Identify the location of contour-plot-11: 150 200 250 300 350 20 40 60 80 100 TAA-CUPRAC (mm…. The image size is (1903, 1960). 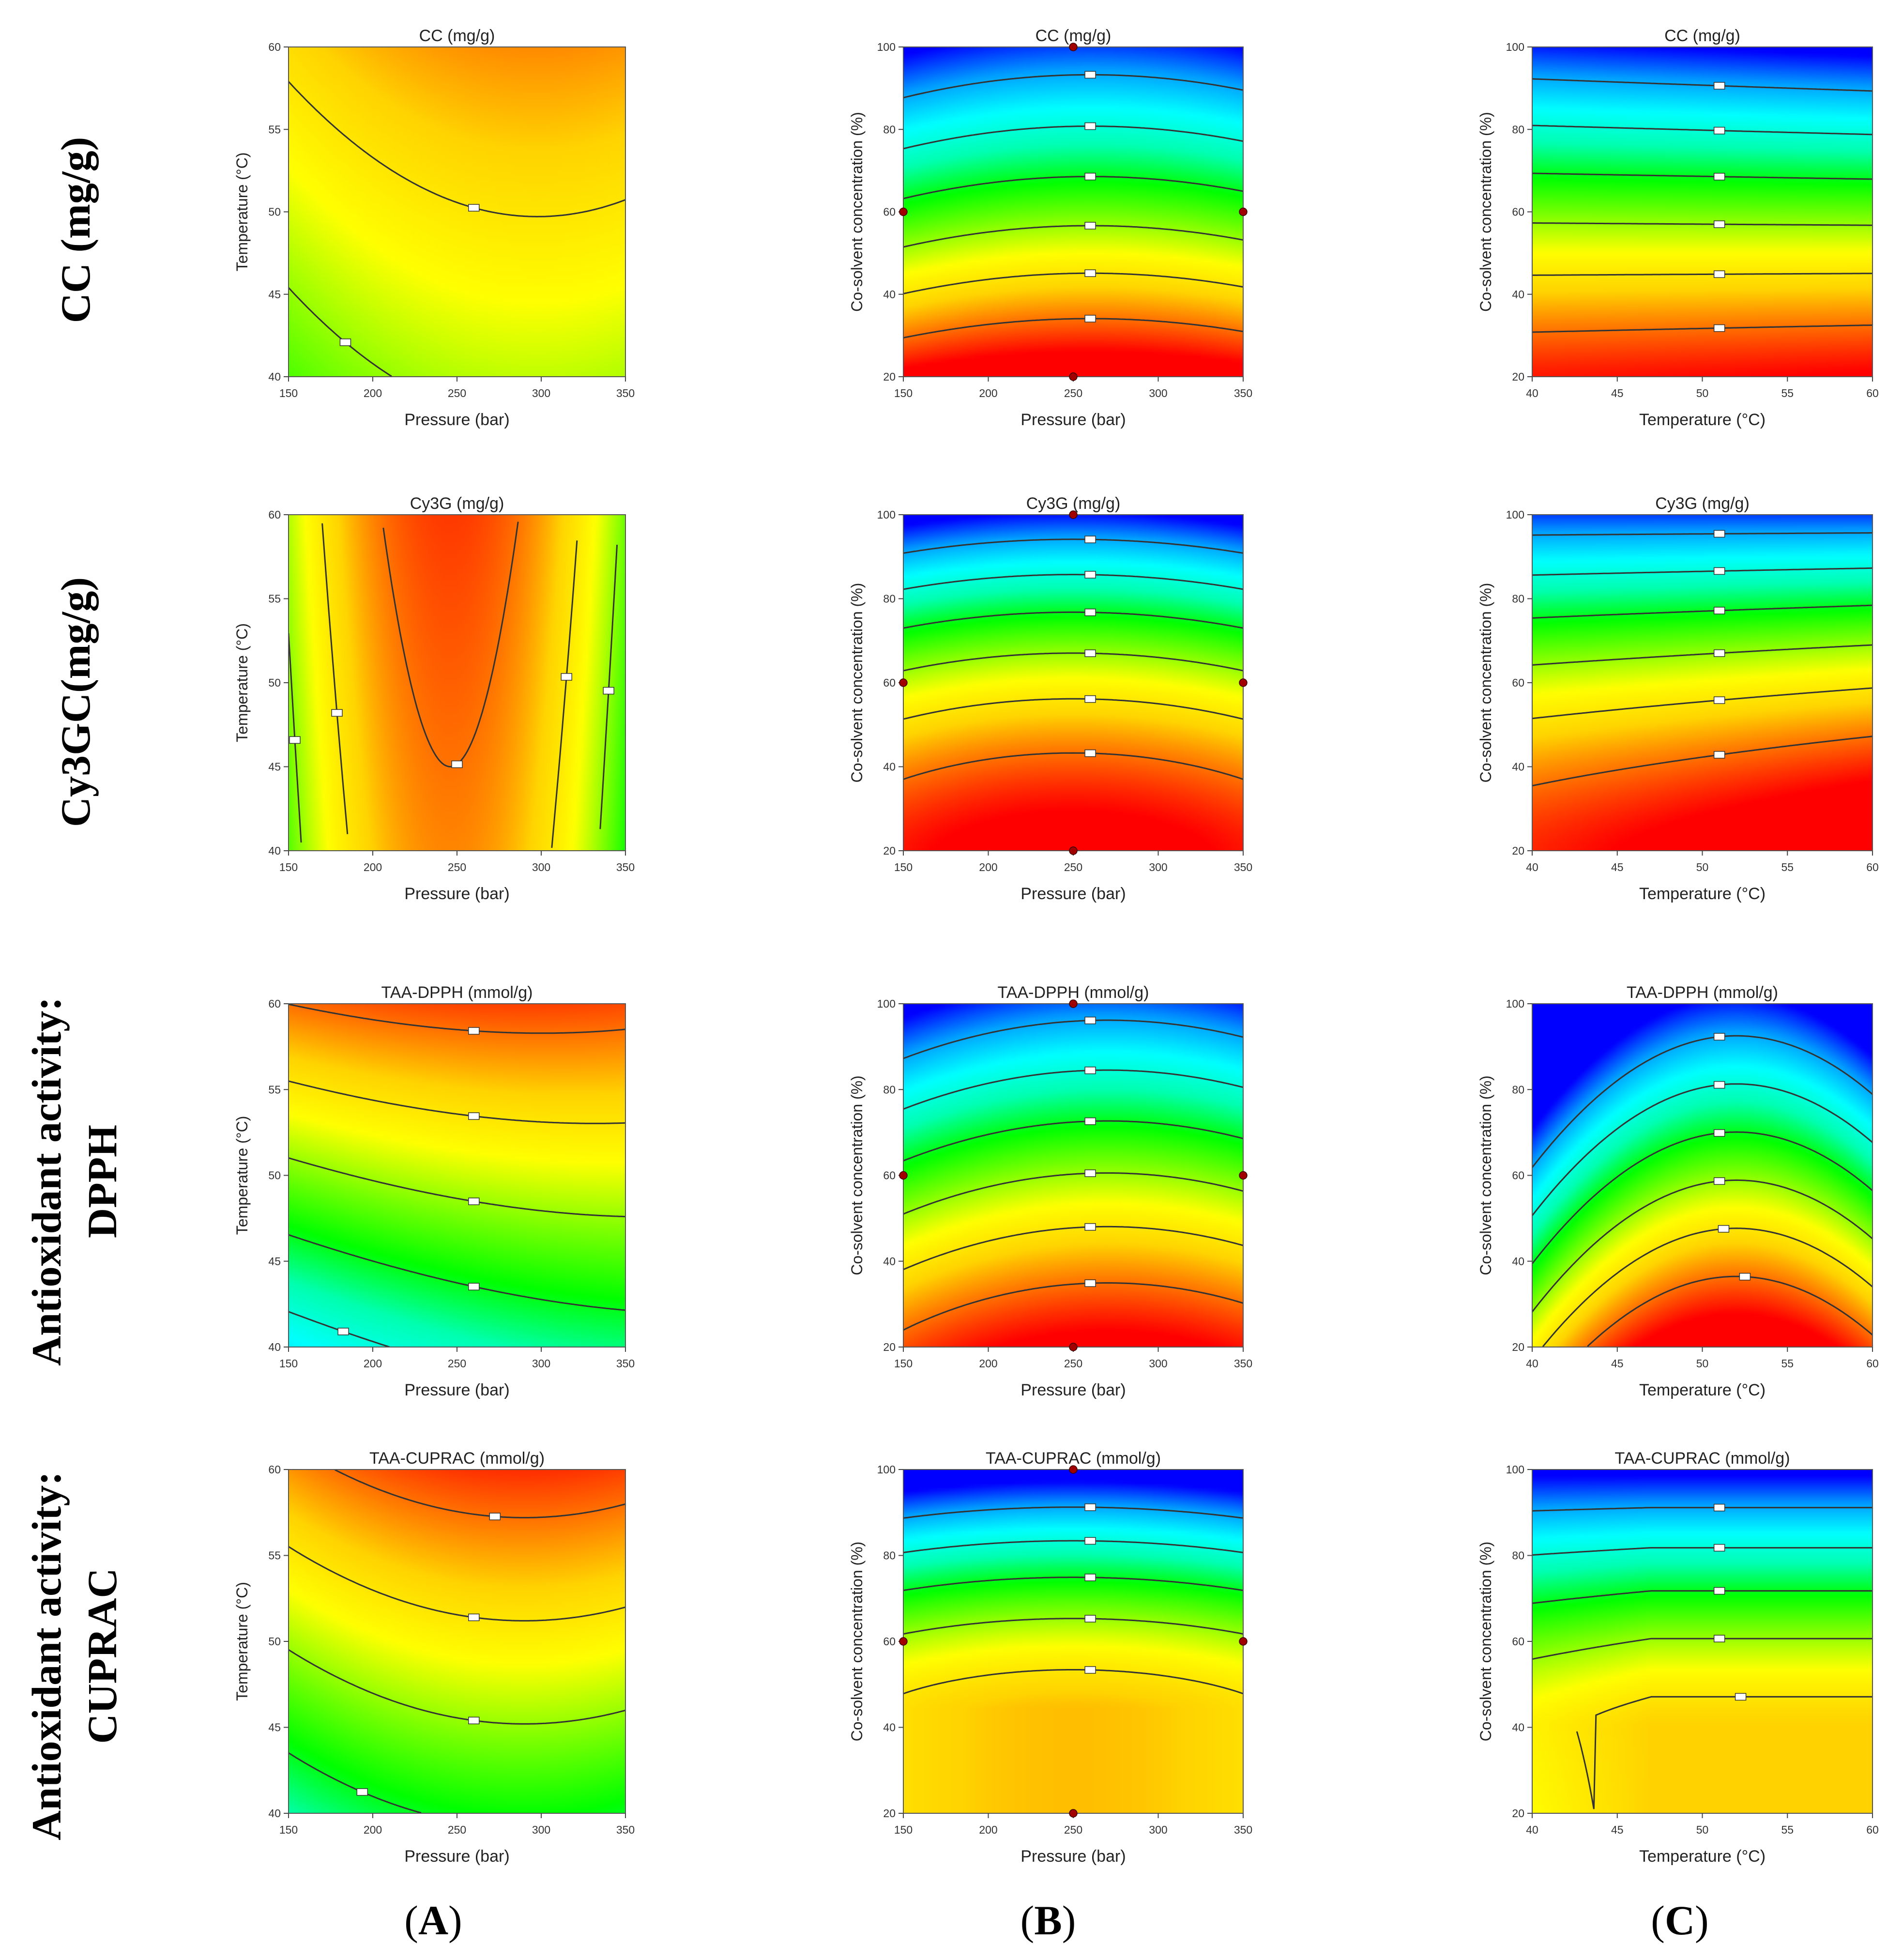
(1050, 1657).